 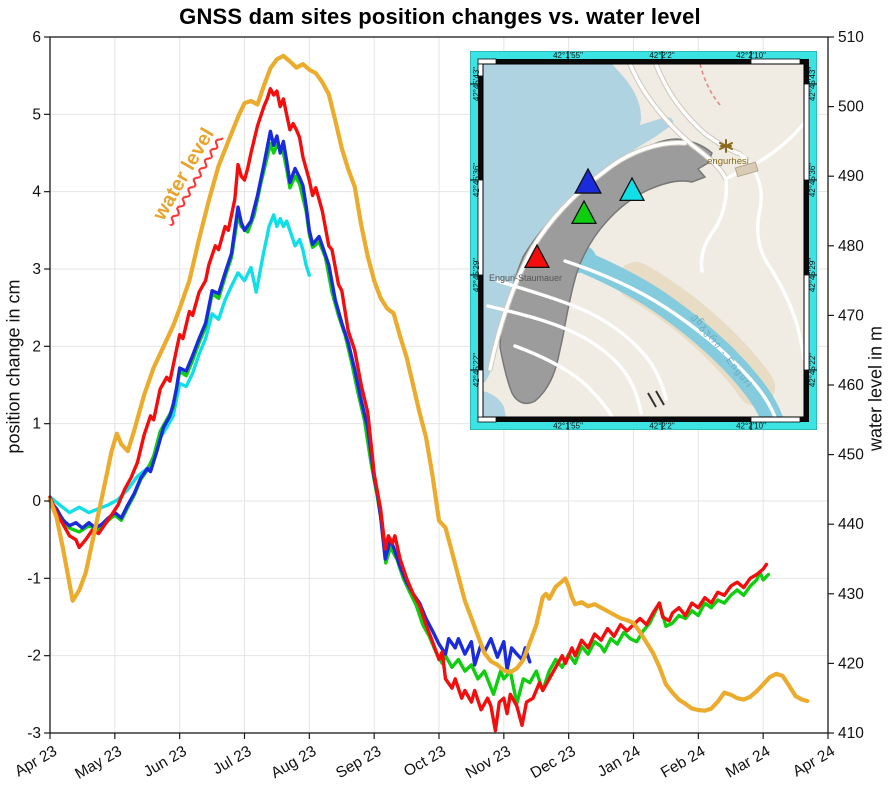 What do you see at coordinates (812, 275) in the screenshot?
I see `map-lat-label-right: 42°45'29"` at bounding box center [812, 275].